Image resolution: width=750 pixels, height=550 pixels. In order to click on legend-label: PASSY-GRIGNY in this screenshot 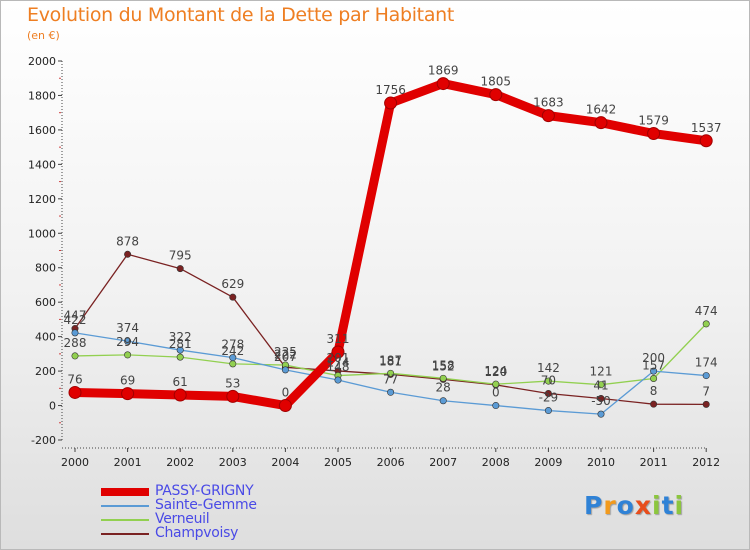, I will do `click(204, 491)`.